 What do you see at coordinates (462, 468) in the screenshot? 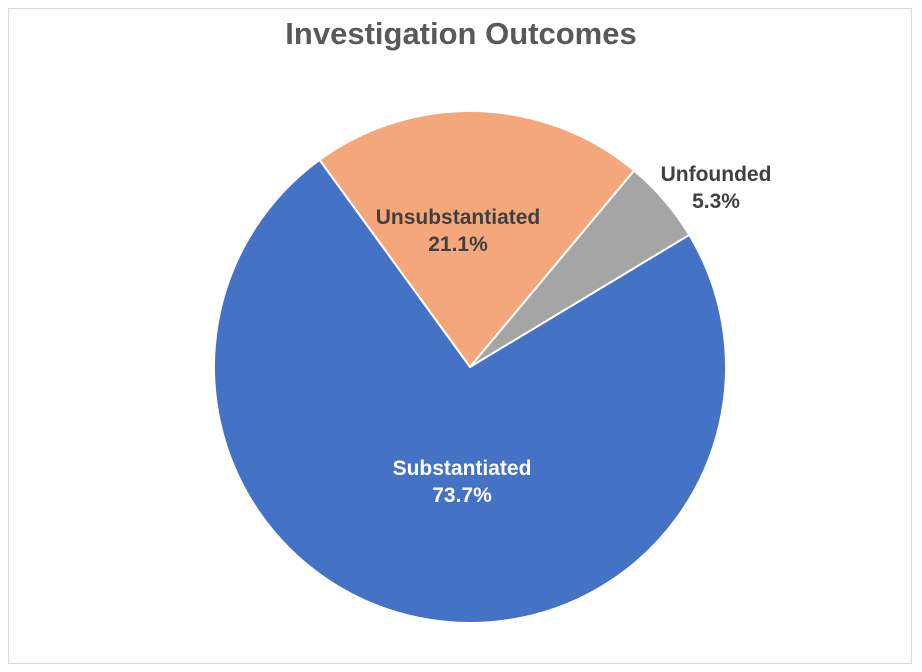
I see `data-label-substantiated-name: Substantiated` at bounding box center [462, 468].